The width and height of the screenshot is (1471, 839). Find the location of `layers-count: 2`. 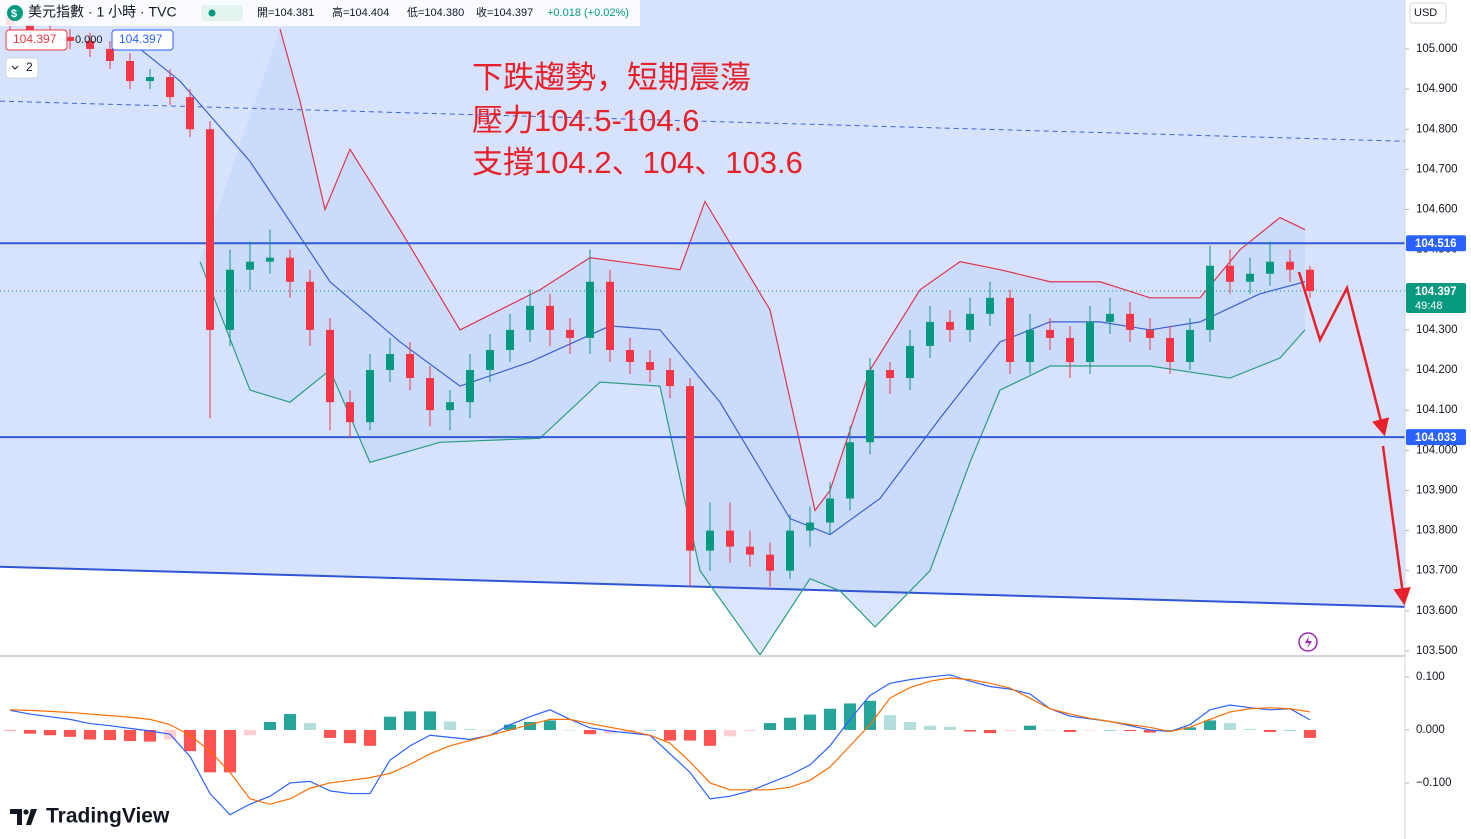

layers-count: 2 is located at coordinates (29, 67).